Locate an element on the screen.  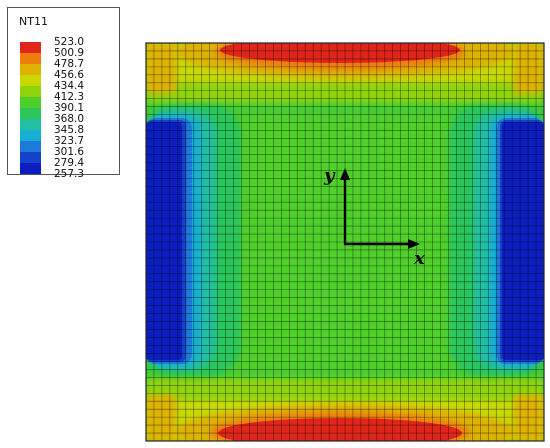
legend-value-label: 456.6 is located at coordinates (69, 75).